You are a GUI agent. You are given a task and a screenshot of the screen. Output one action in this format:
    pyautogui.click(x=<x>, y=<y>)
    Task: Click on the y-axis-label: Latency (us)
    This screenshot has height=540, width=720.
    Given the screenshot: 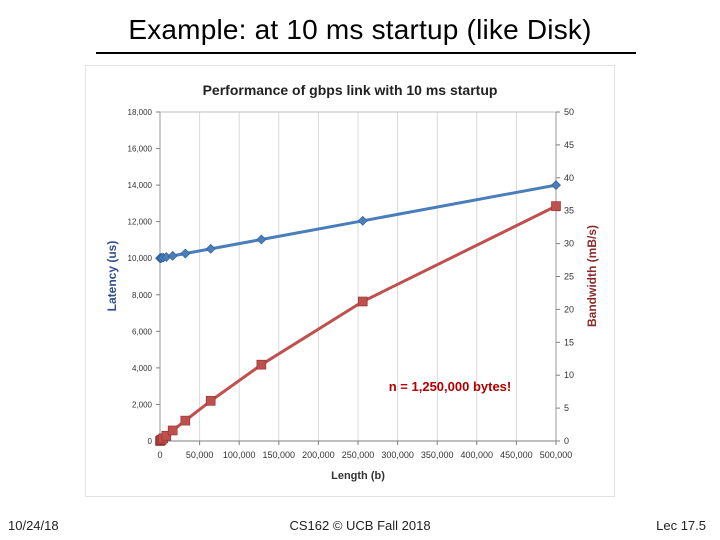 What is the action you would take?
    pyautogui.click(x=112, y=276)
    